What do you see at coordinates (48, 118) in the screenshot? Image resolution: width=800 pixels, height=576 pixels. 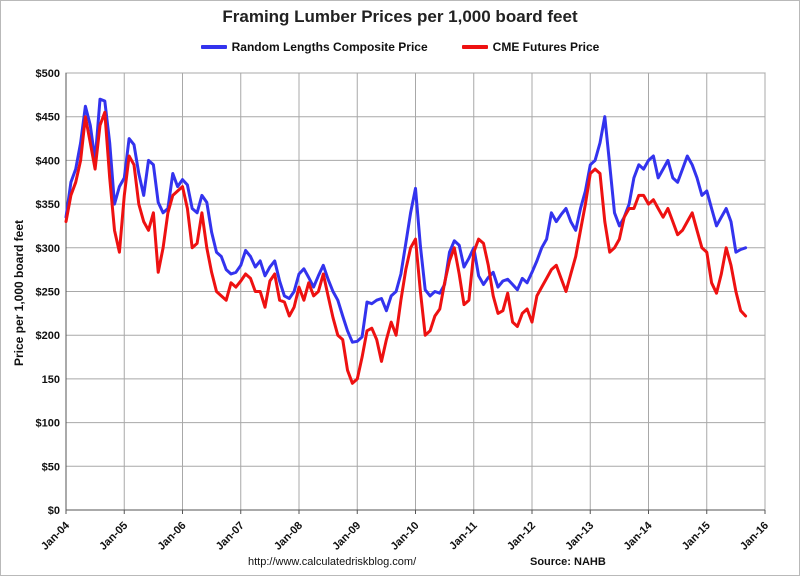 I see `y-tick-label: $450` at bounding box center [48, 118].